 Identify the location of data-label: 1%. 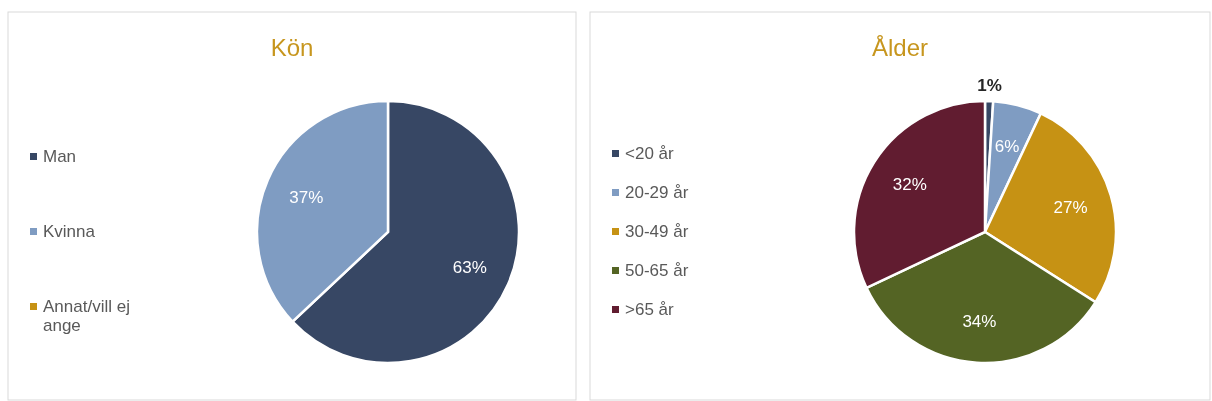
(989, 86).